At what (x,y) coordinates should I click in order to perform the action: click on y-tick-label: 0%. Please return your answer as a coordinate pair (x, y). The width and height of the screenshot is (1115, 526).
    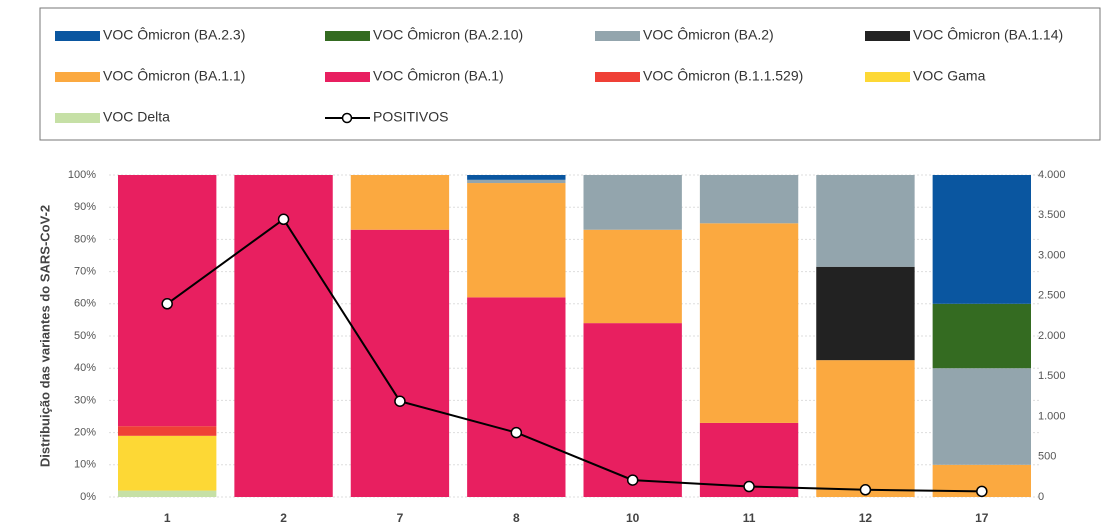
    Looking at the image, I should click on (88, 497).